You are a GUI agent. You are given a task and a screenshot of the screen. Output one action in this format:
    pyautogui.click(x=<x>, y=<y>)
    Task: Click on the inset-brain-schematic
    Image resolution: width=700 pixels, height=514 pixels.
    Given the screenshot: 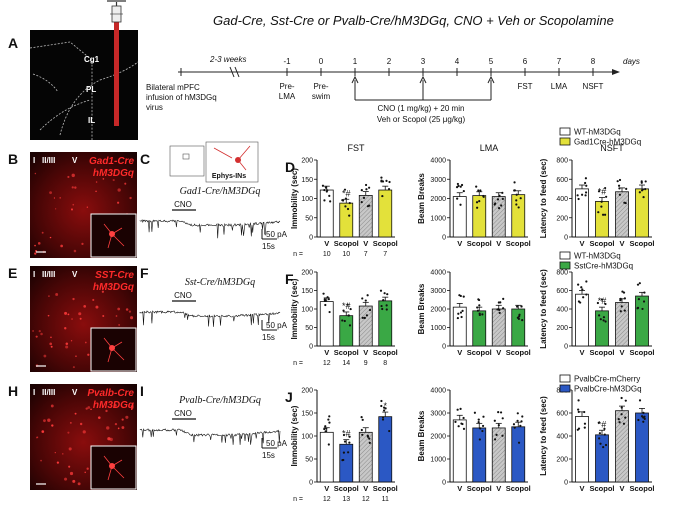 What is the action you would take?
    pyautogui.click(x=187, y=161)
    